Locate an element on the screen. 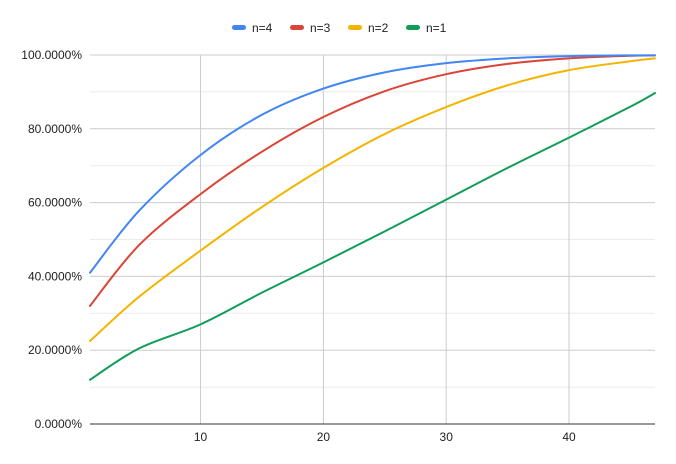 Image resolution: width=676 pixels, height=464 pixels. legend-item: n=4 is located at coordinates (252, 28).